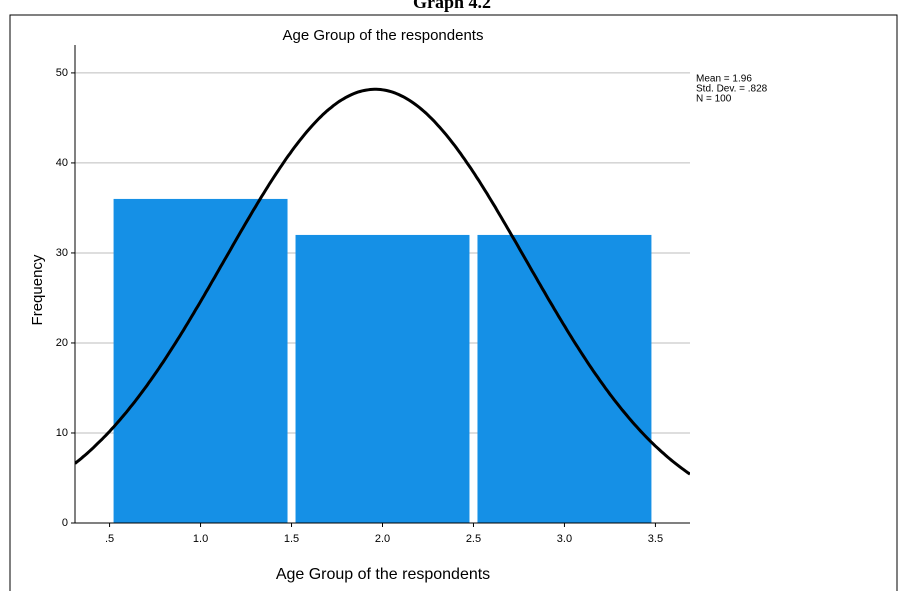 This screenshot has height=596, width=905. I want to click on y-tick-label: 20, so click(62, 343).